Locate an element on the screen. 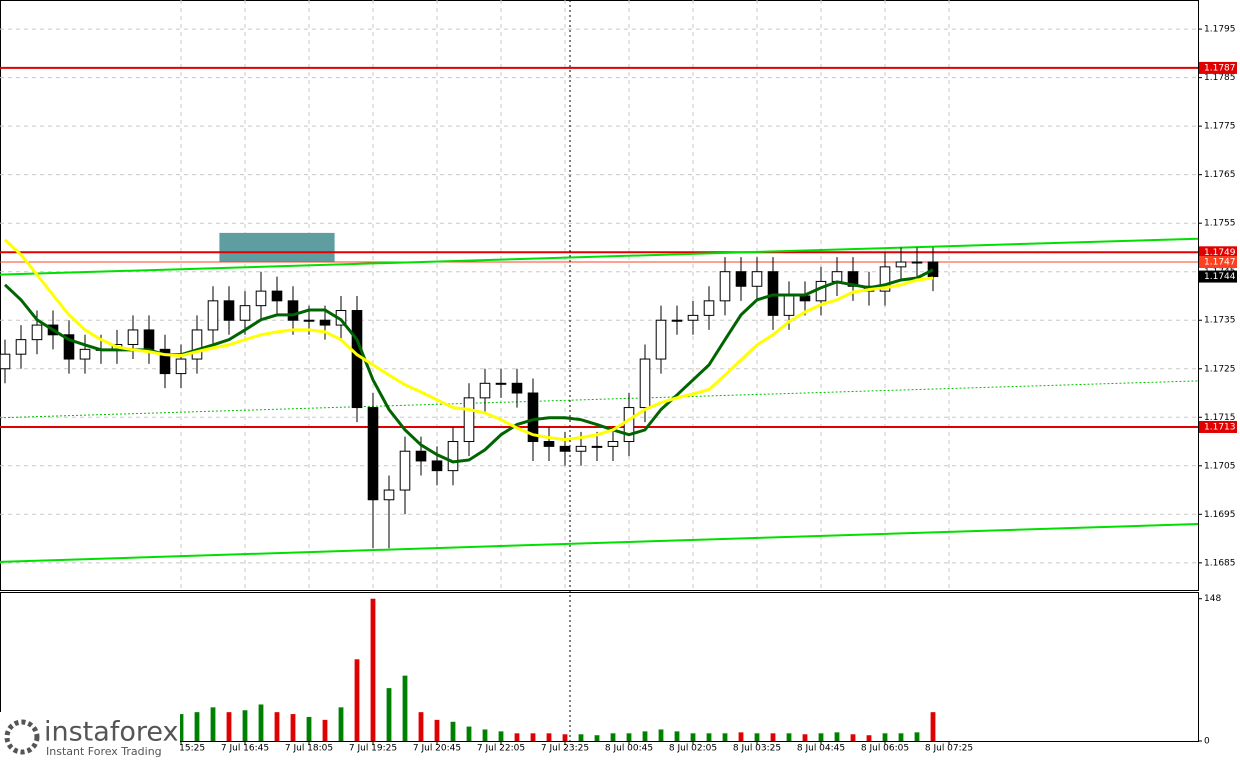 This screenshot has width=1240, height=761. x-tick-label: 8 Jul 00:45 is located at coordinates (629, 749).